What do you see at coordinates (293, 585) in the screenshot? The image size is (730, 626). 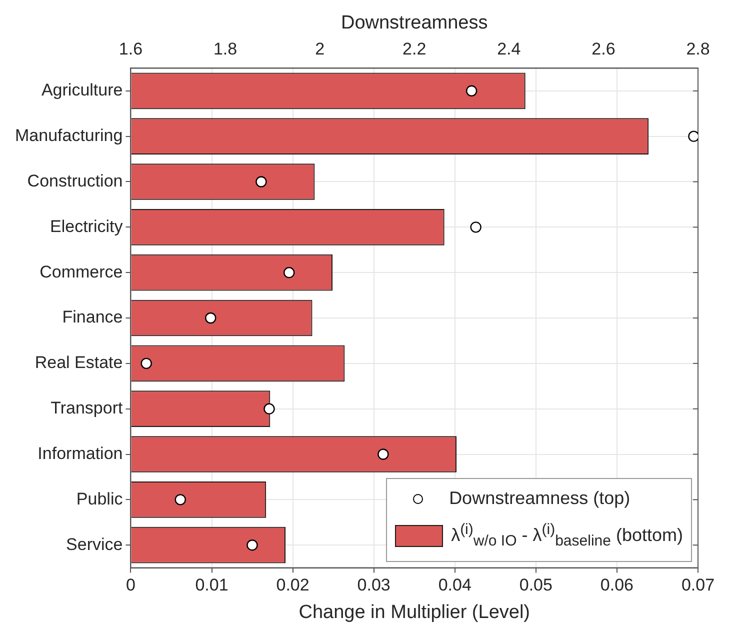 I see `x-tick-label: 0.02` at bounding box center [293, 585].